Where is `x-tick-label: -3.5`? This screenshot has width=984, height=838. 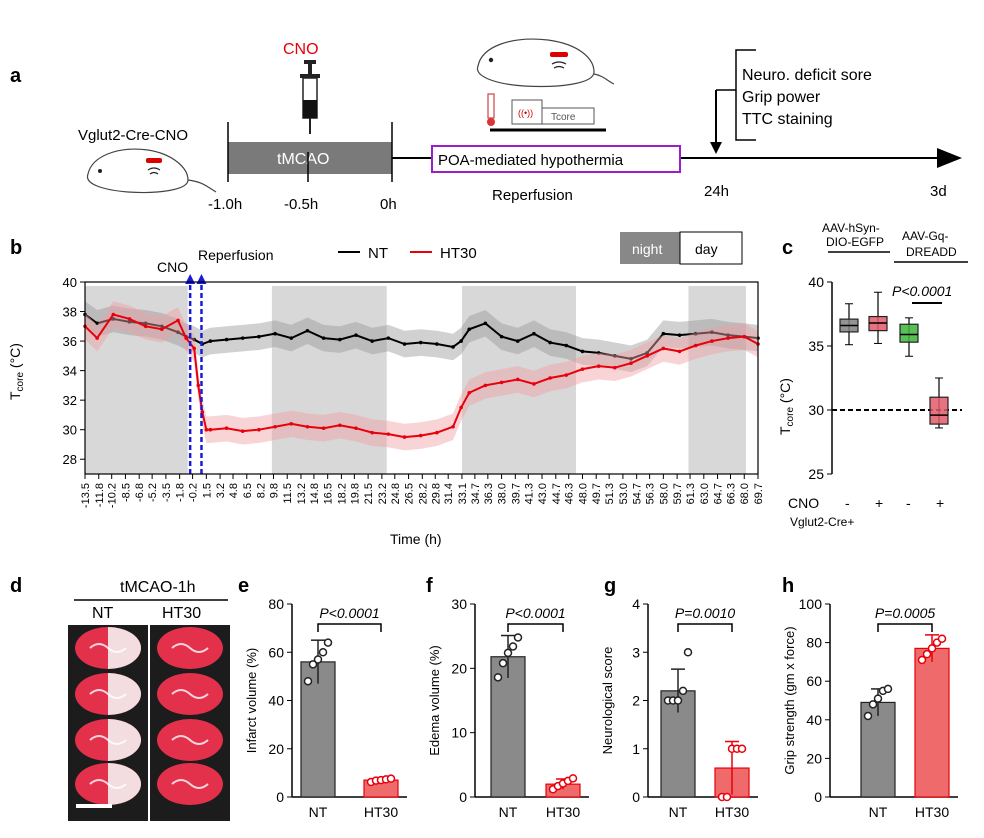
x-tick-label: -3.5 is located at coordinates (167, 492).